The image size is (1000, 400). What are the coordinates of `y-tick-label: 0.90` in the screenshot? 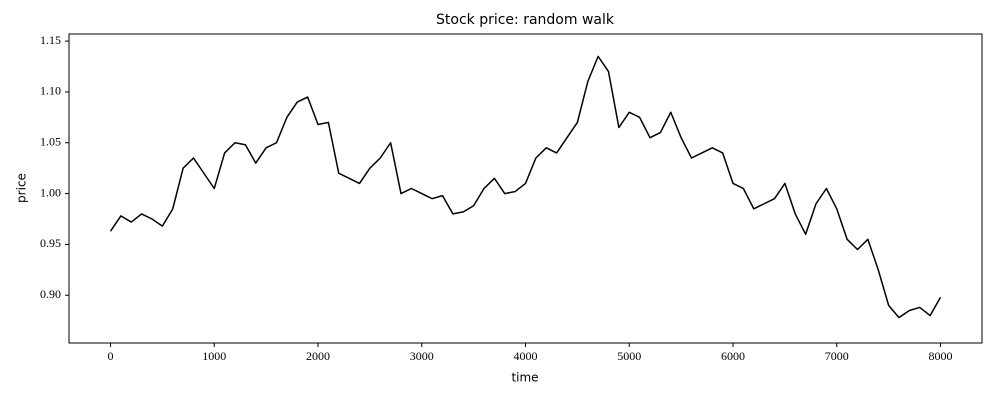 It's located at (50, 294).